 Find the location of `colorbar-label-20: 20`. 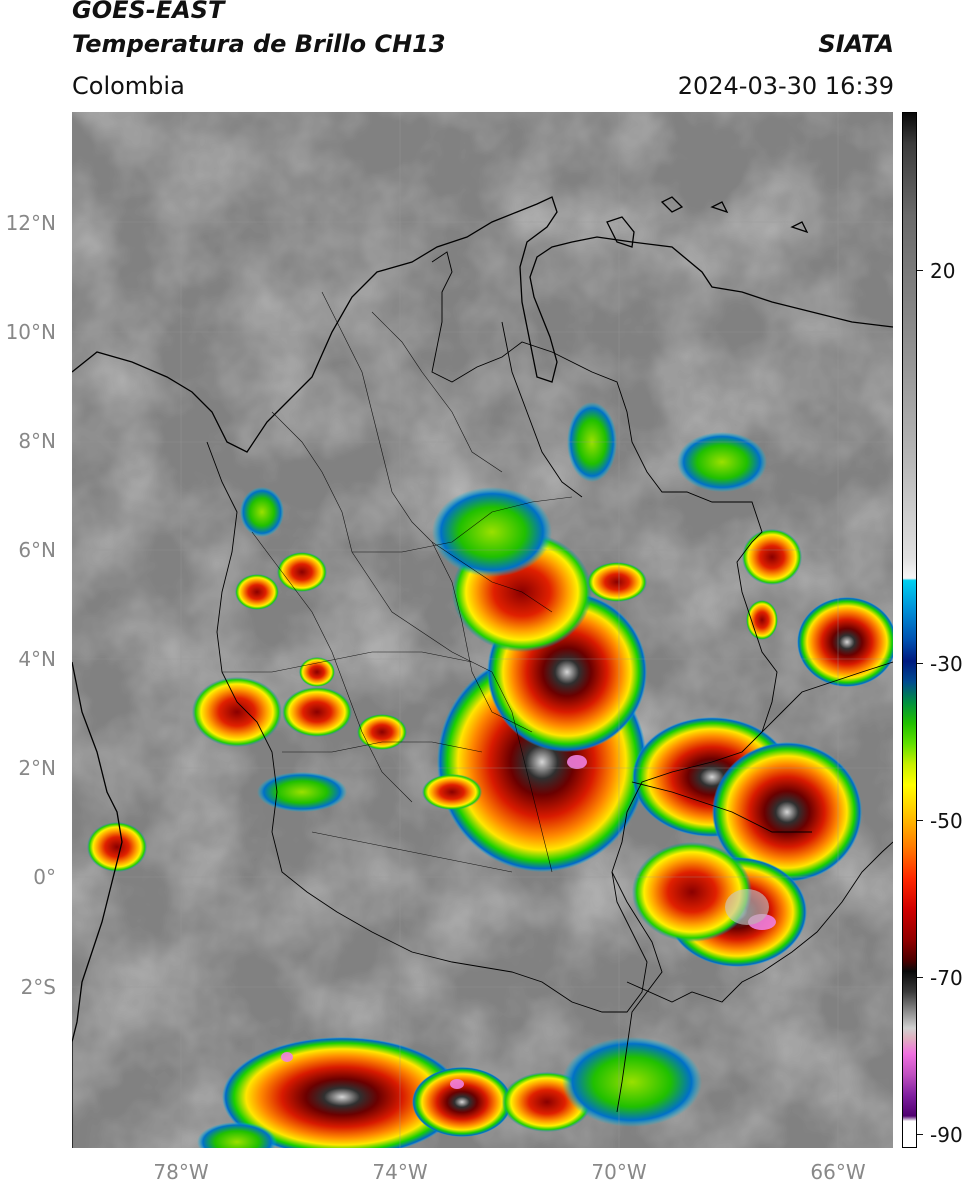

colorbar-label-20: 20 is located at coordinates (943, 271).